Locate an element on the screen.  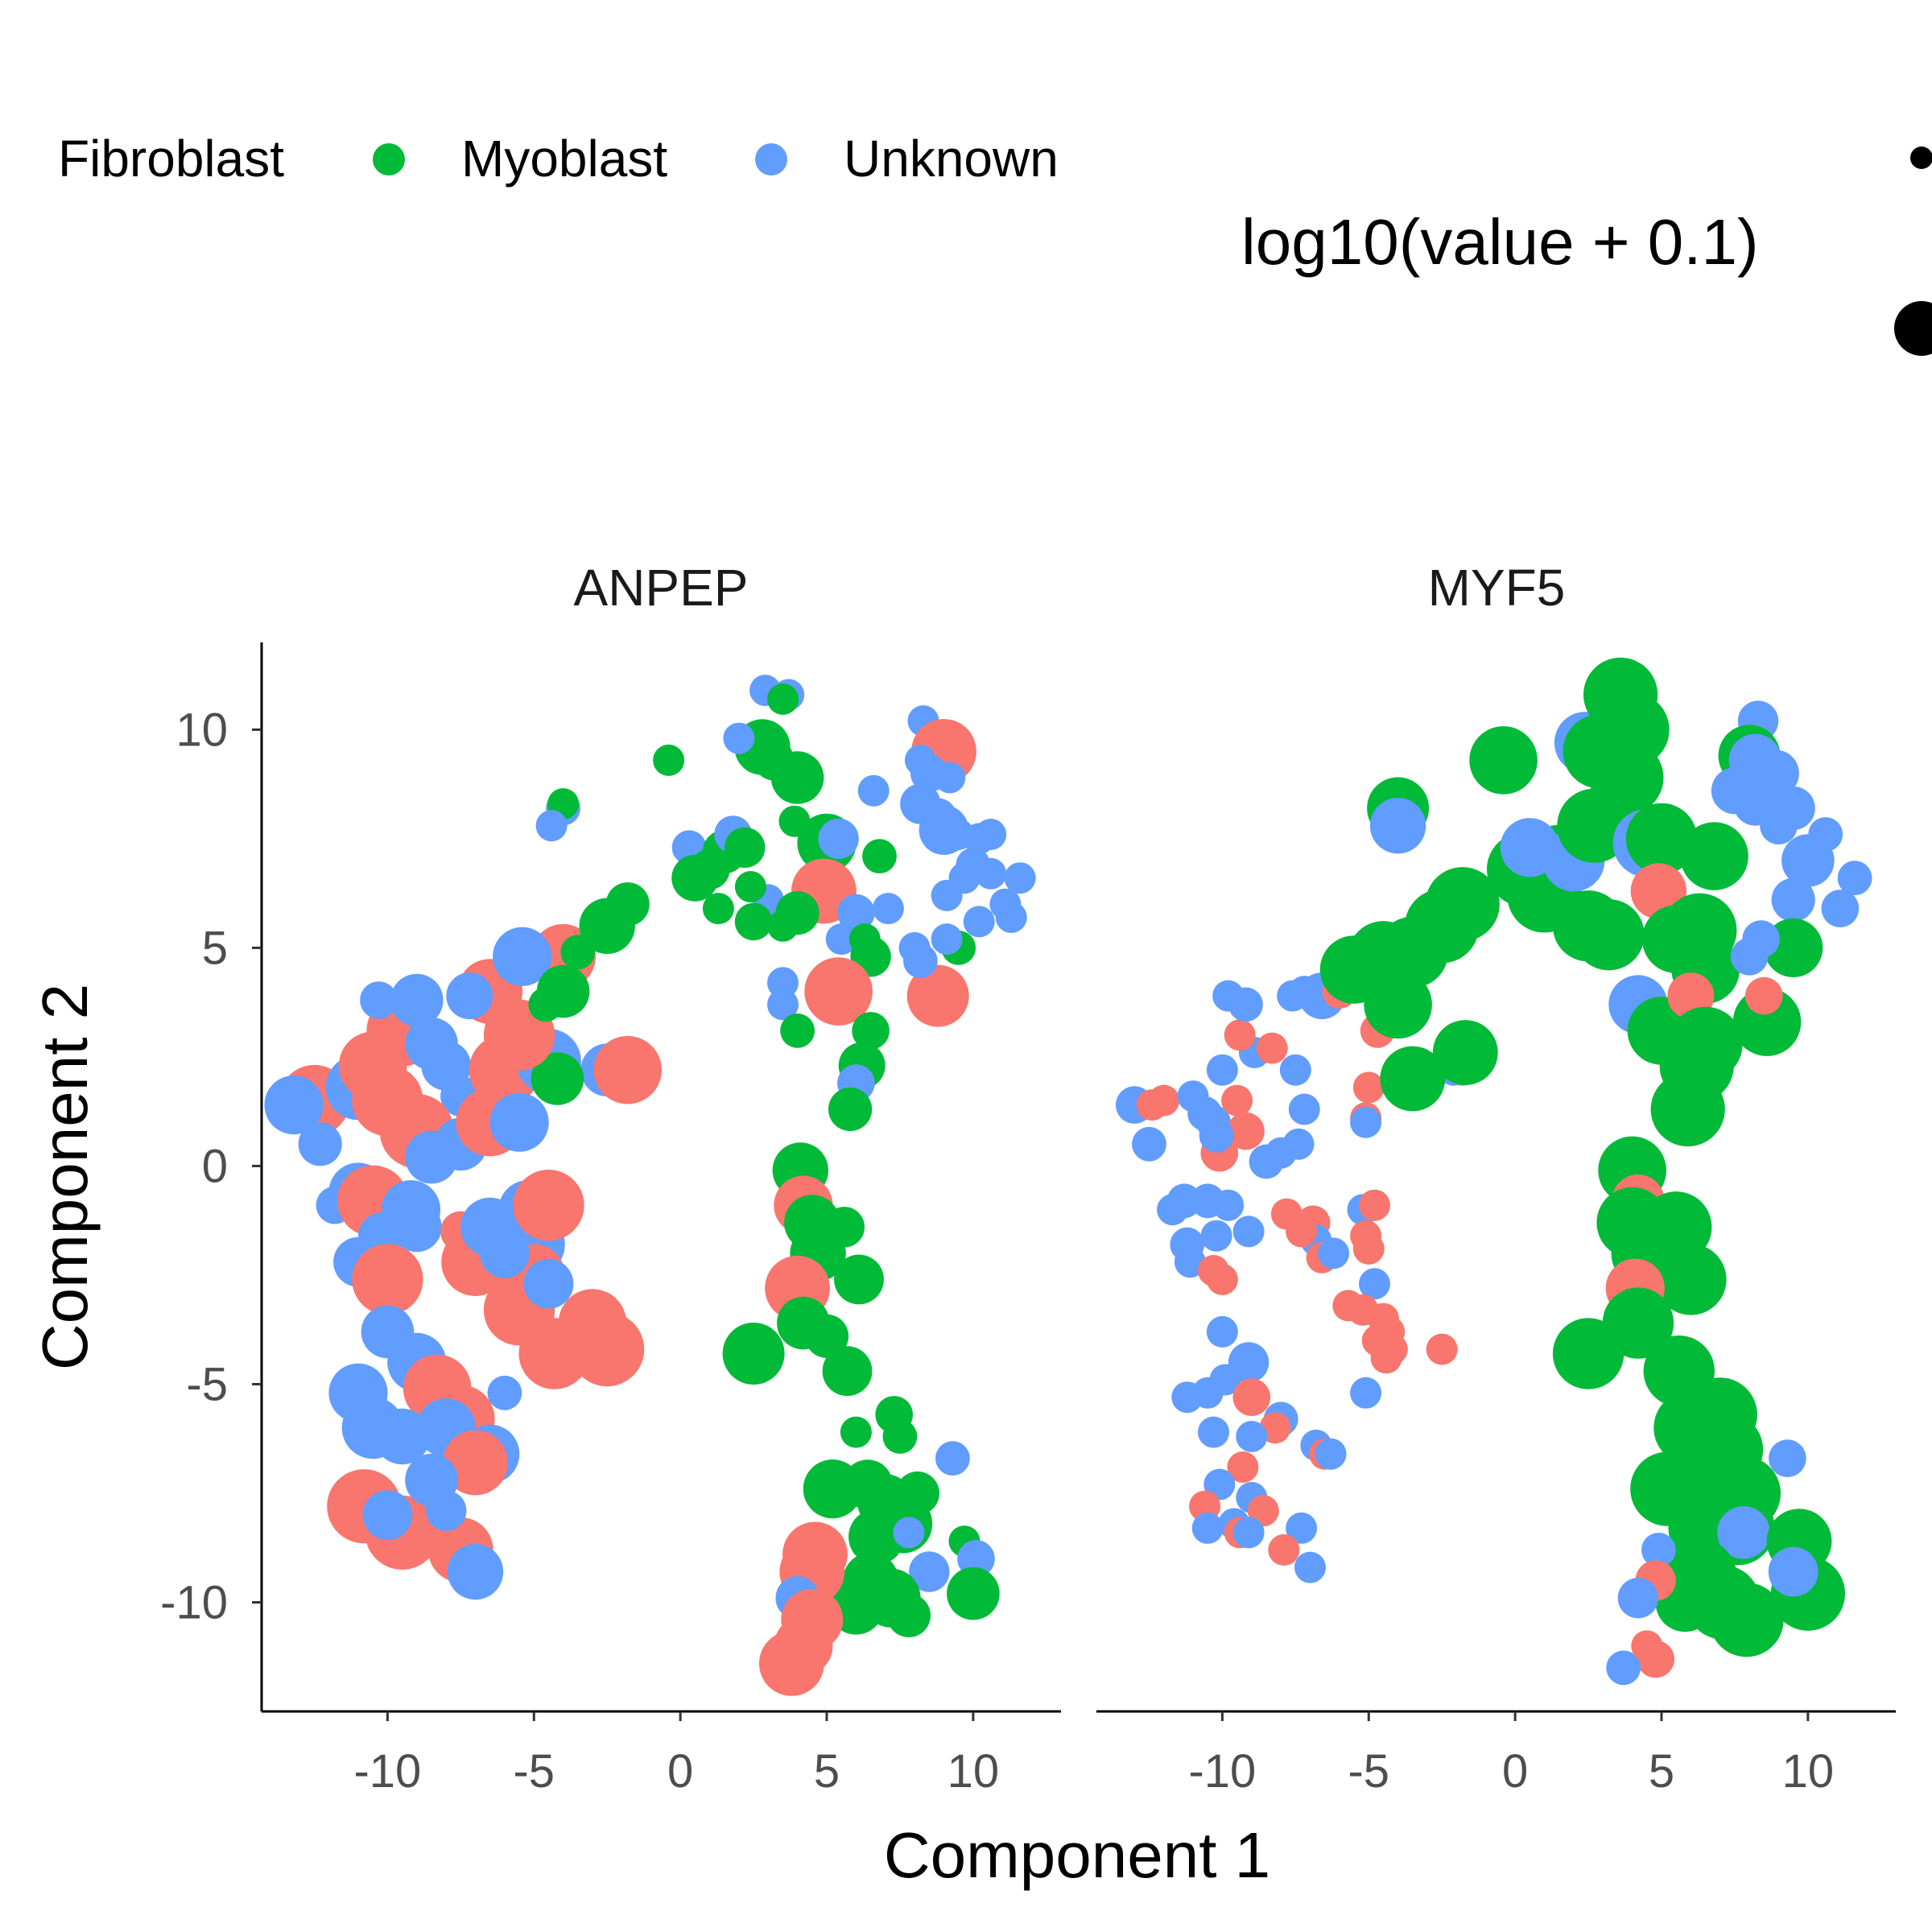
legend-label-myoblast: Myoblast is located at coordinates (564, 159).